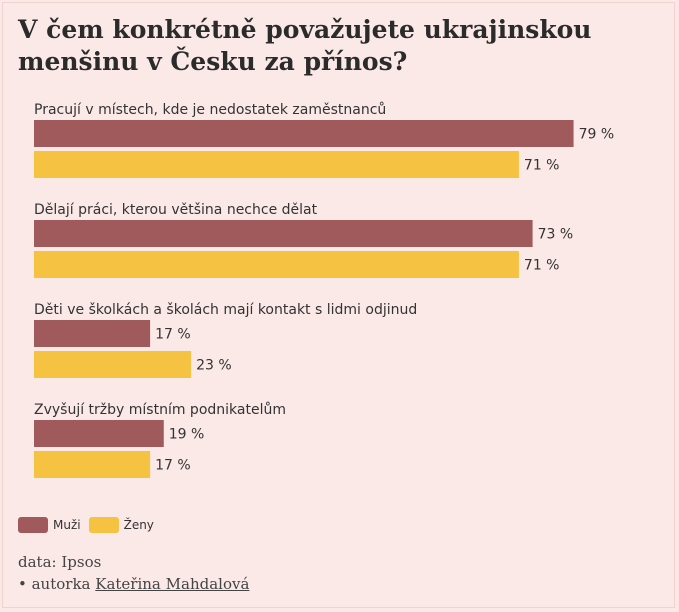  What do you see at coordinates (67, 525) in the screenshot?
I see `legend-label-men: Muži` at bounding box center [67, 525].